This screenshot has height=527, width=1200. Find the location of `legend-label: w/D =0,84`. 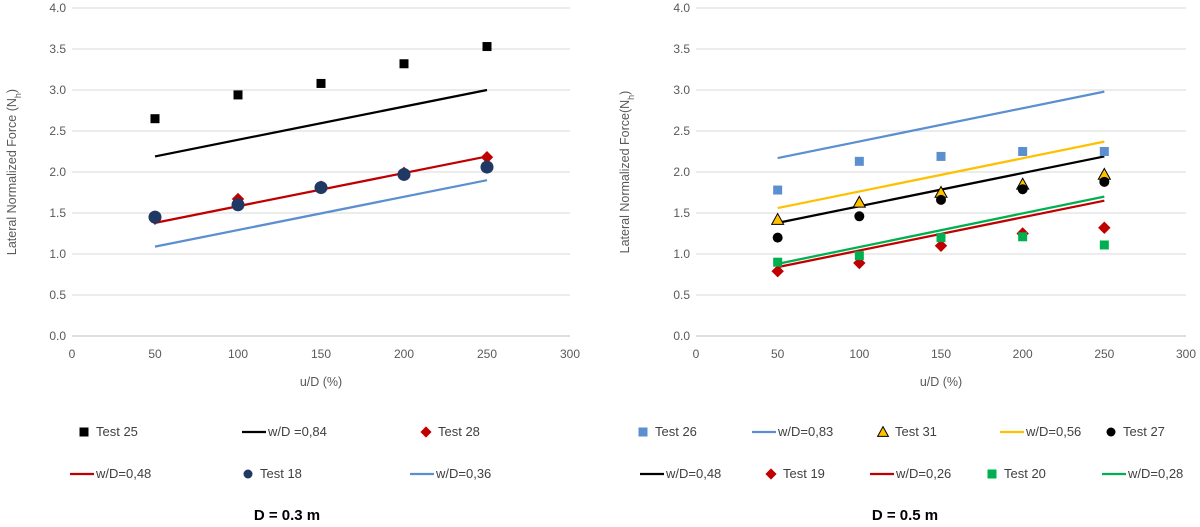

legend-label: w/D =0,84 is located at coordinates (297, 431).